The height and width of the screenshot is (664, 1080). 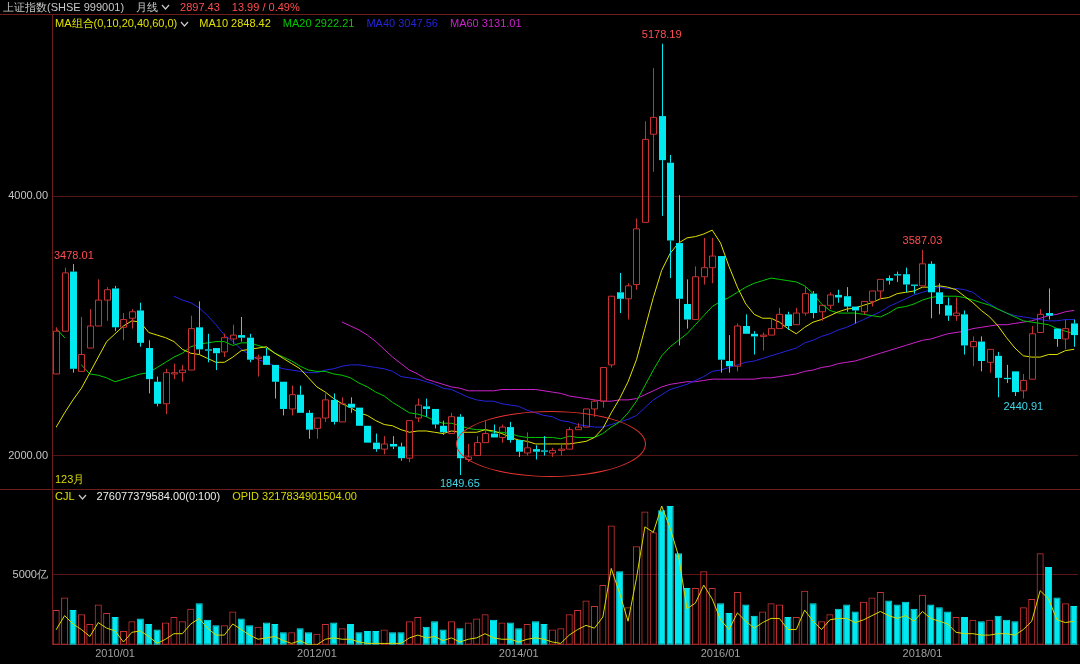 What do you see at coordinates (116, 23) in the screenshot?
I see `legend-title: MA组合(0,10,20,40,60,0)` at bounding box center [116, 23].